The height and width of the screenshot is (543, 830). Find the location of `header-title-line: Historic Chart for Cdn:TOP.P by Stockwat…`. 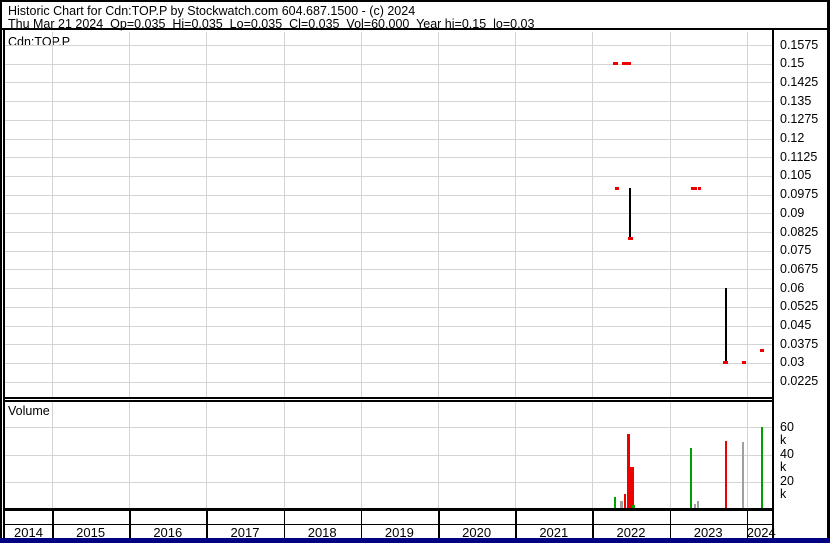

header-title-line: Historic Chart for Cdn:TOP.P by Stockwat… is located at coordinates (212, 11).